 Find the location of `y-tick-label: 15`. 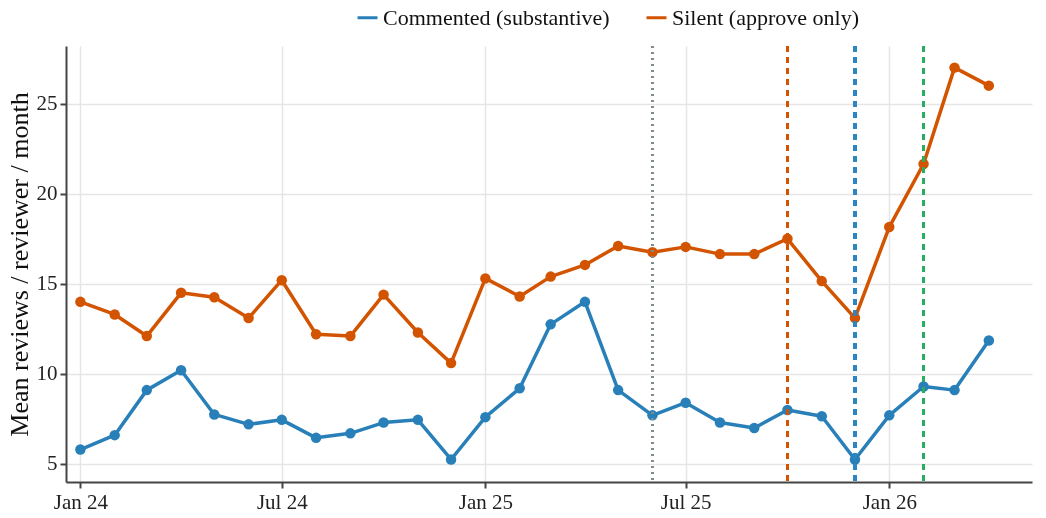

y-tick-label: 15 is located at coordinates (47, 283).